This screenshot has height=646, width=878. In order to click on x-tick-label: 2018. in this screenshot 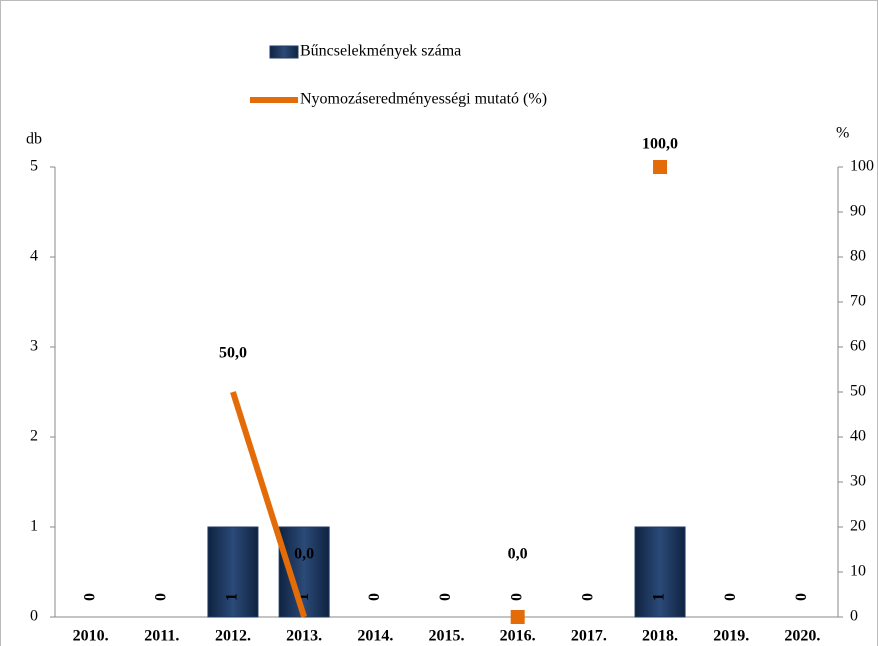, I will do `click(660, 636)`.